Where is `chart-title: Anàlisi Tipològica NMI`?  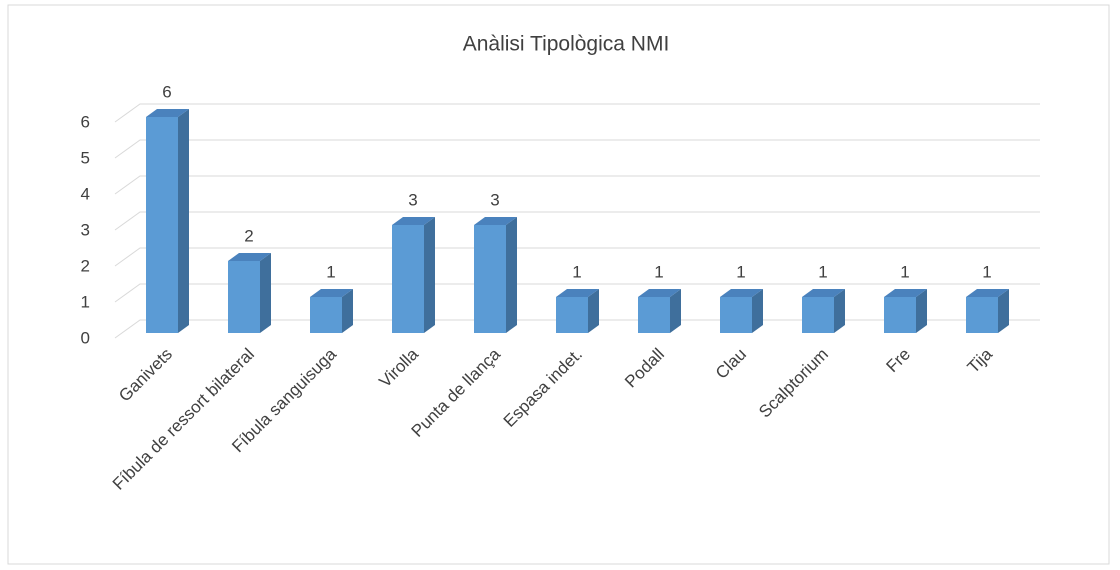
chart-title: Anàlisi Tipològica NMI is located at coordinates (566, 44).